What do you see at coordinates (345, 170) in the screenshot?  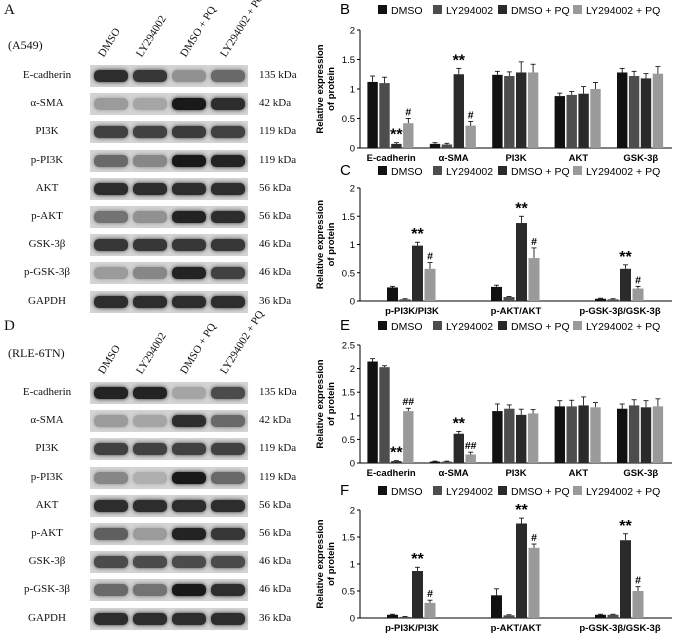 I see `panel-label: C` at bounding box center [345, 170].